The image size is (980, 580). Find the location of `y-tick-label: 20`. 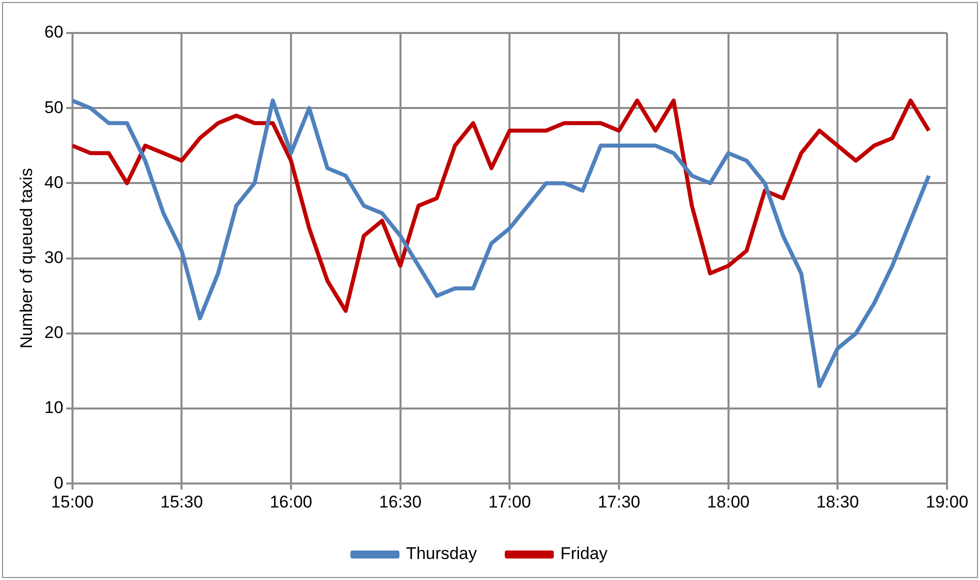

y-tick-label: 20 is located at coordinates (54, 332).